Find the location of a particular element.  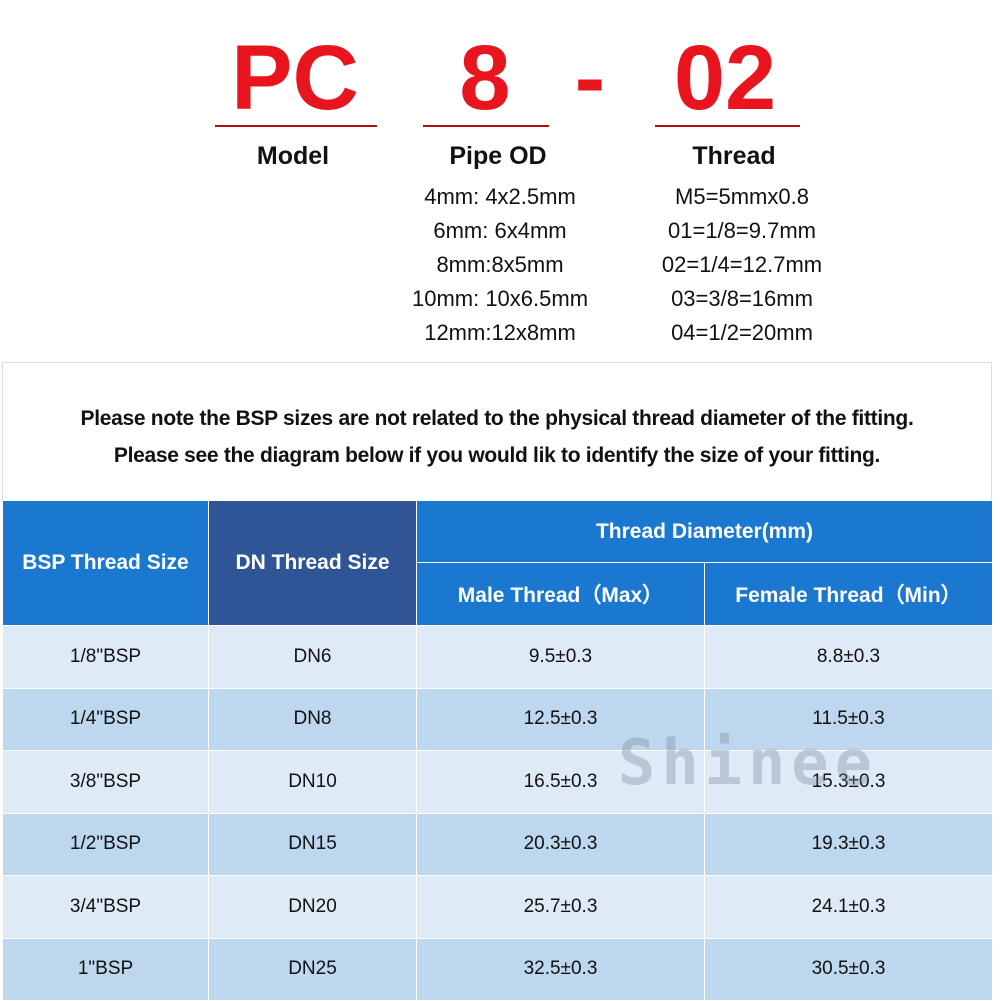

table-row: 1/2"BSP DN15 20.3±0.3 19.3±0.3 is located at coordinates (497, 844).